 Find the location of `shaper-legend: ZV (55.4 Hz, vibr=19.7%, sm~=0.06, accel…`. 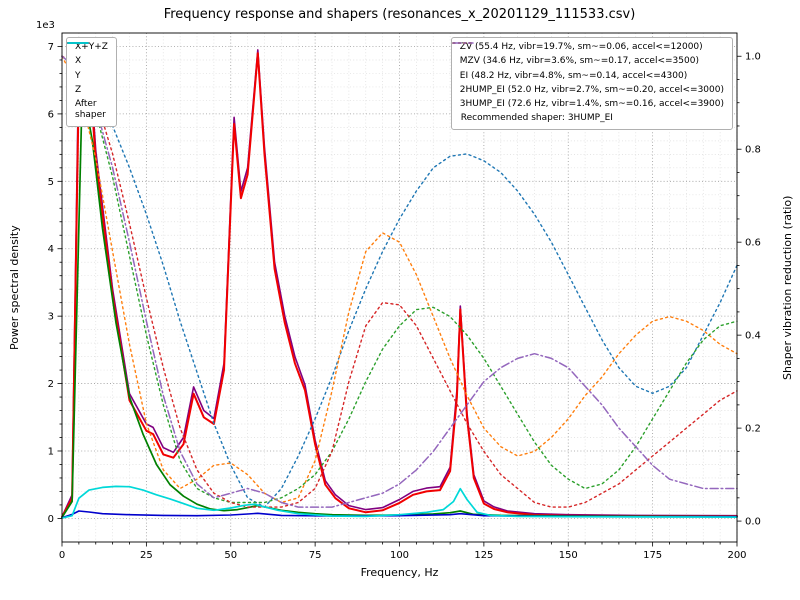

shaper-legend: ZV (55.4 Hz, vibr=19.7%, sm~=0.06, accel… is located at coordinates (591, 83).